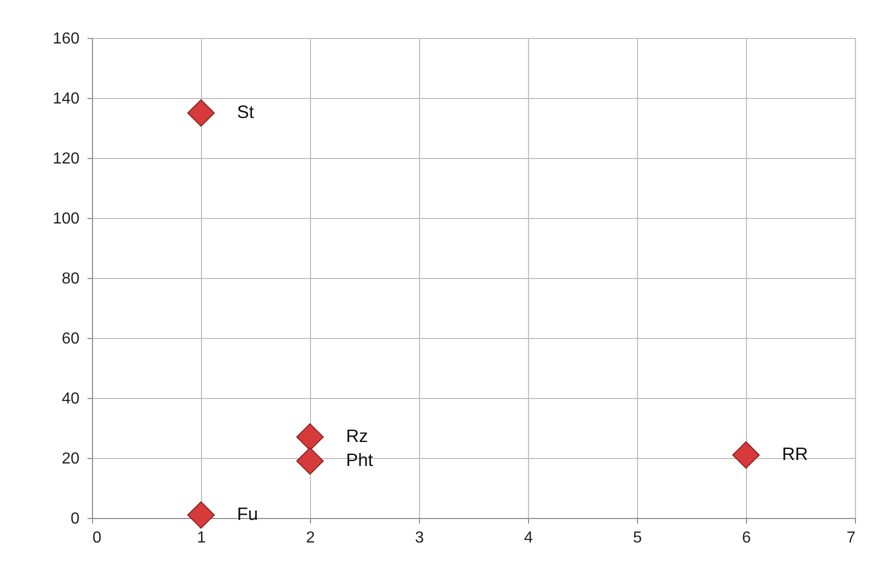 This screenshot has width=878, height=583. I want to click on x-tick-label: 0, so click(97, 538).